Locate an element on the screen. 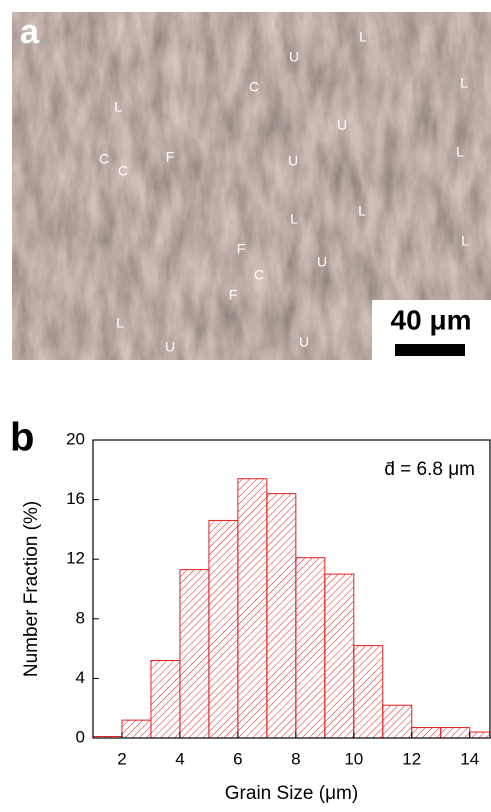  x-tick-label: 2 is located at coordinates (121, 758).